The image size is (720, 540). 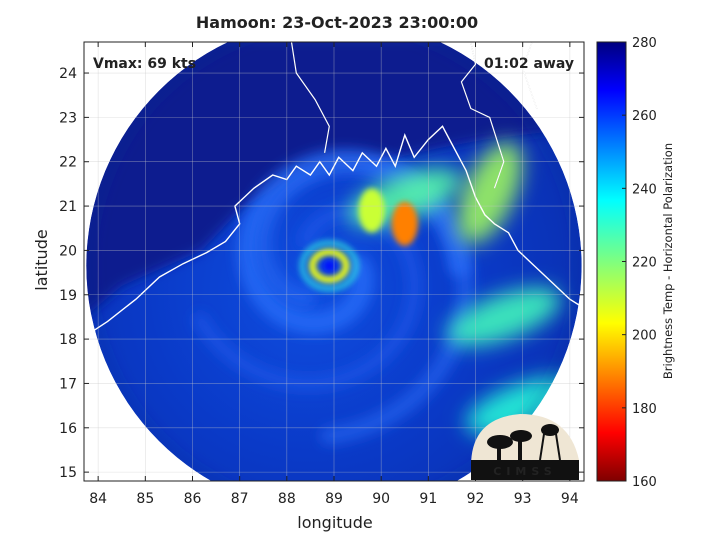 What do you see at coordinates (307, 298) in the screenshot?
I see `spiral-rainband` at bounding box center [307, 298].